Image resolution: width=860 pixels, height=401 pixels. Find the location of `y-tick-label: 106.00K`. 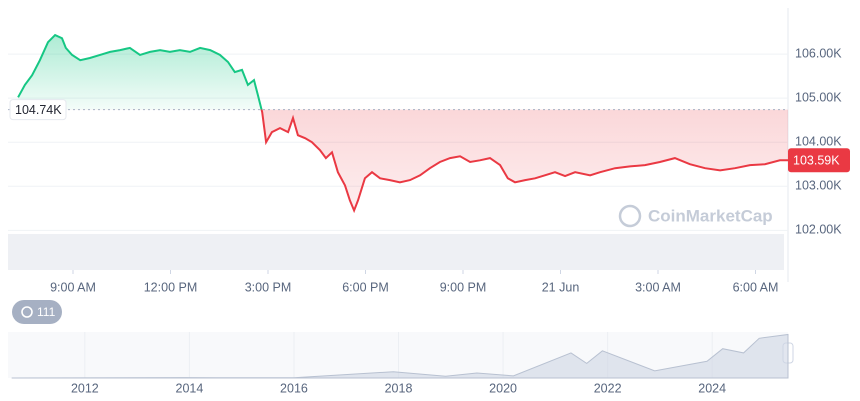

y-tick-label: 106.00K is located at coordinates (818, 53).